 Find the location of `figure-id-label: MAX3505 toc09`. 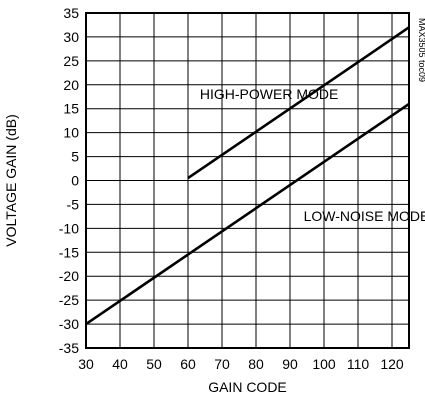

figure-id-label: MAX3505 toc09 is located at coordinates (421, 50).